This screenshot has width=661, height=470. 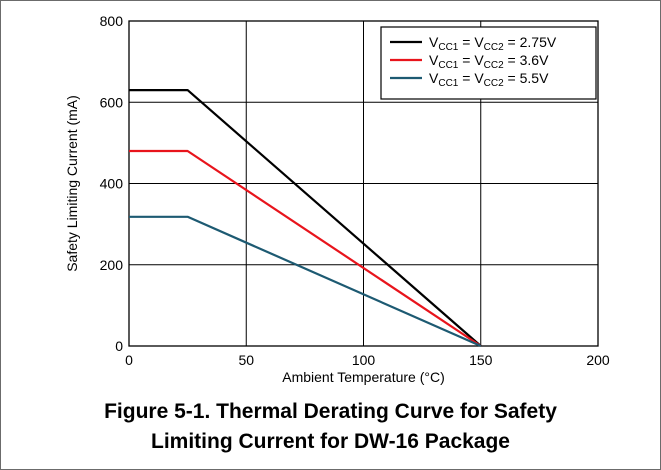 I want to click on legend-label-1: VCC1 = VCC2 = 2.75V, so click(x=493, y=43).